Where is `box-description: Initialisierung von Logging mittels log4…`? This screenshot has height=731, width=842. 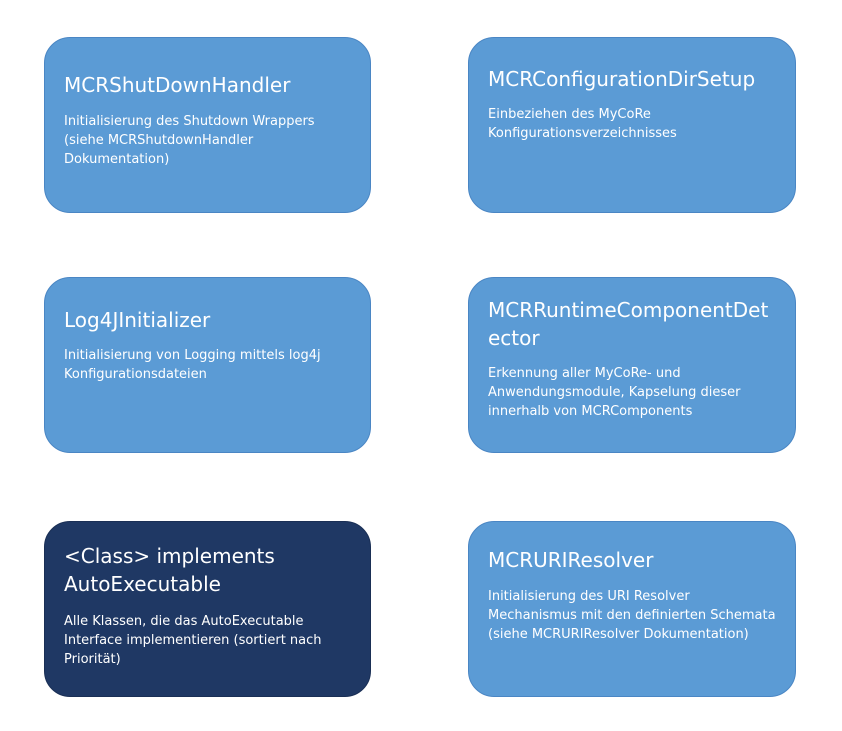 box-description: Initialisierung von Logging mittels log4… is located at coordinates (192, 365).